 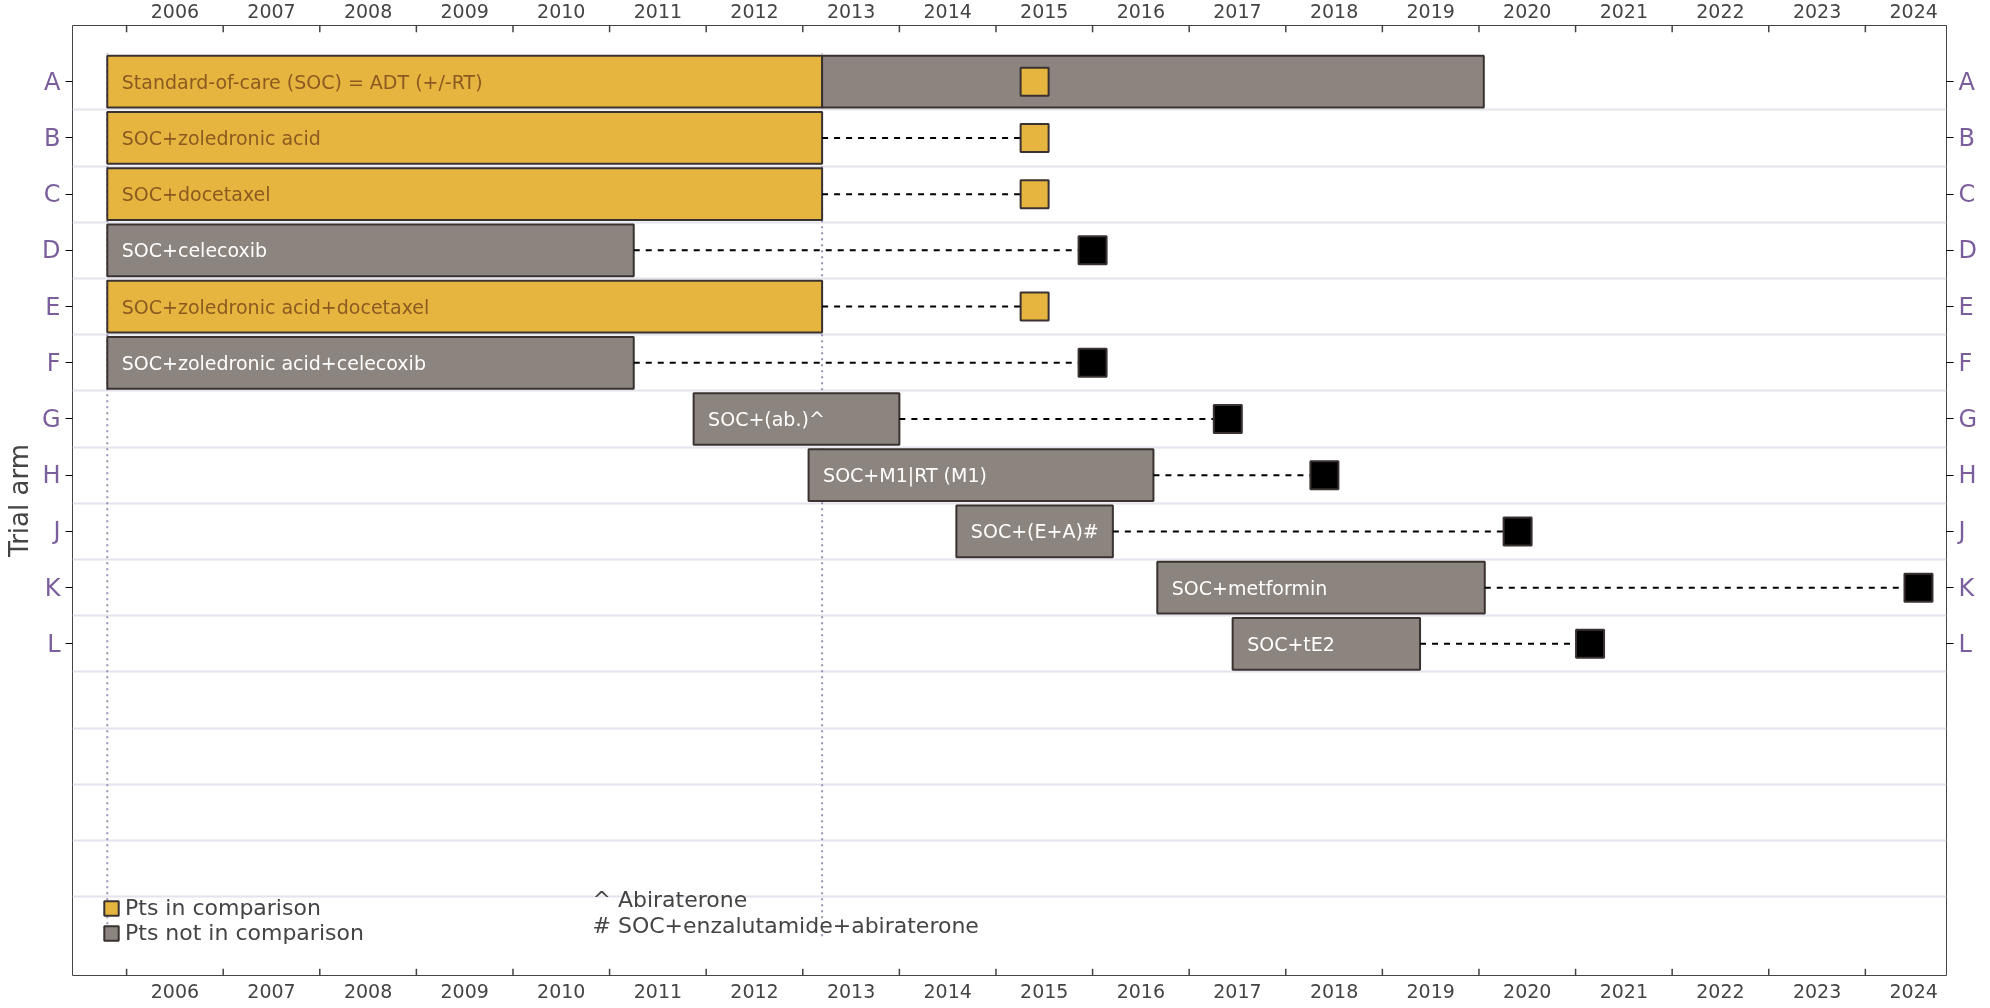 I want to click on x2-tick-label: 2006, so click(x=175, y=11).